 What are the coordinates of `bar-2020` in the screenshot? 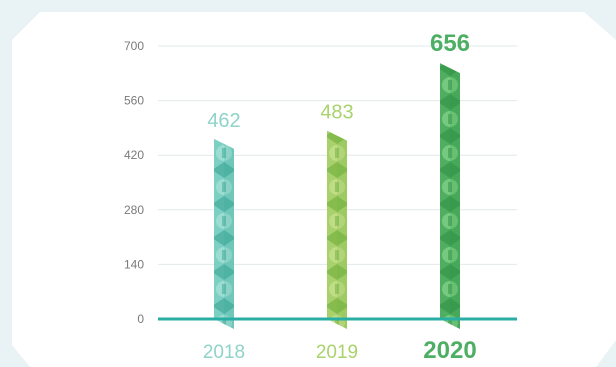 It's located at (450, 196).